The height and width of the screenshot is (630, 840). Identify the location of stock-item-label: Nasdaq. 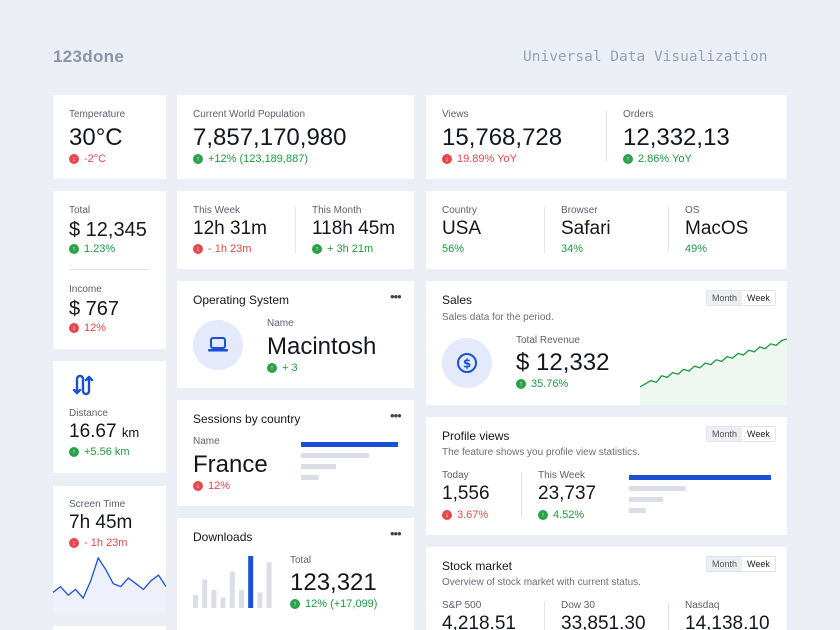
(702, 605).